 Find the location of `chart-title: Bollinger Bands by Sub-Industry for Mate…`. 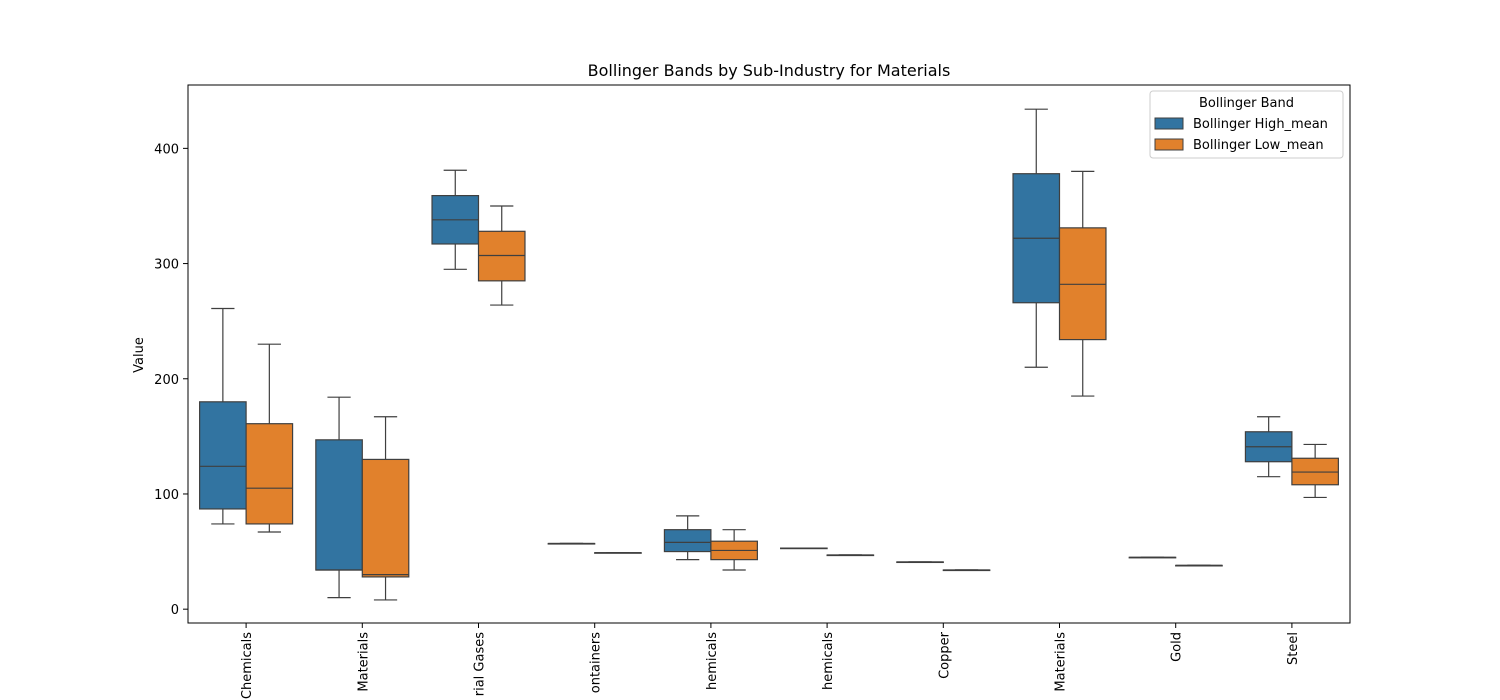

chart-title: Bollinger Bands by Sub-Industry for Mate… is located at coordinates (769, 70).